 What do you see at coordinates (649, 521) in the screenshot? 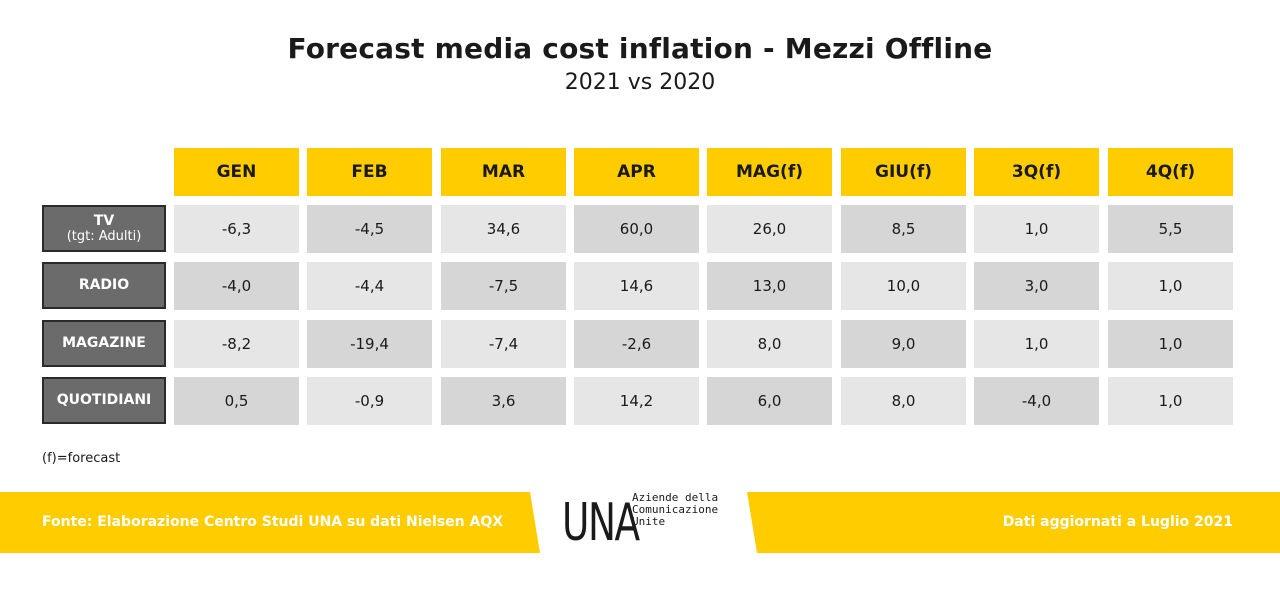
I see `logo-caption-line: Unite` at bounding box center [649, 521].